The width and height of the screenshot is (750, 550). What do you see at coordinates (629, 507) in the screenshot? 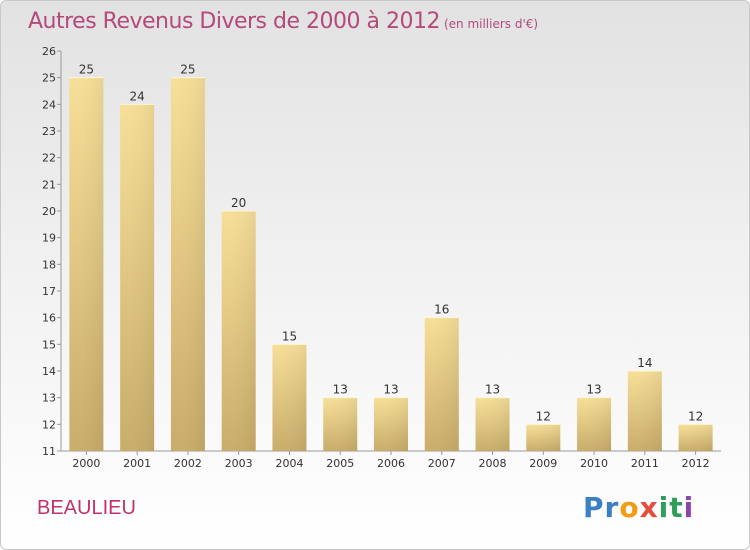
I see `logo-letter: o` at bounding box center [629, 507].